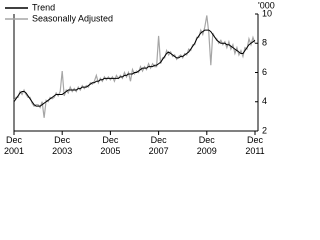  I want to click on x-tick-label: Dec 2003, so click(62, 145).